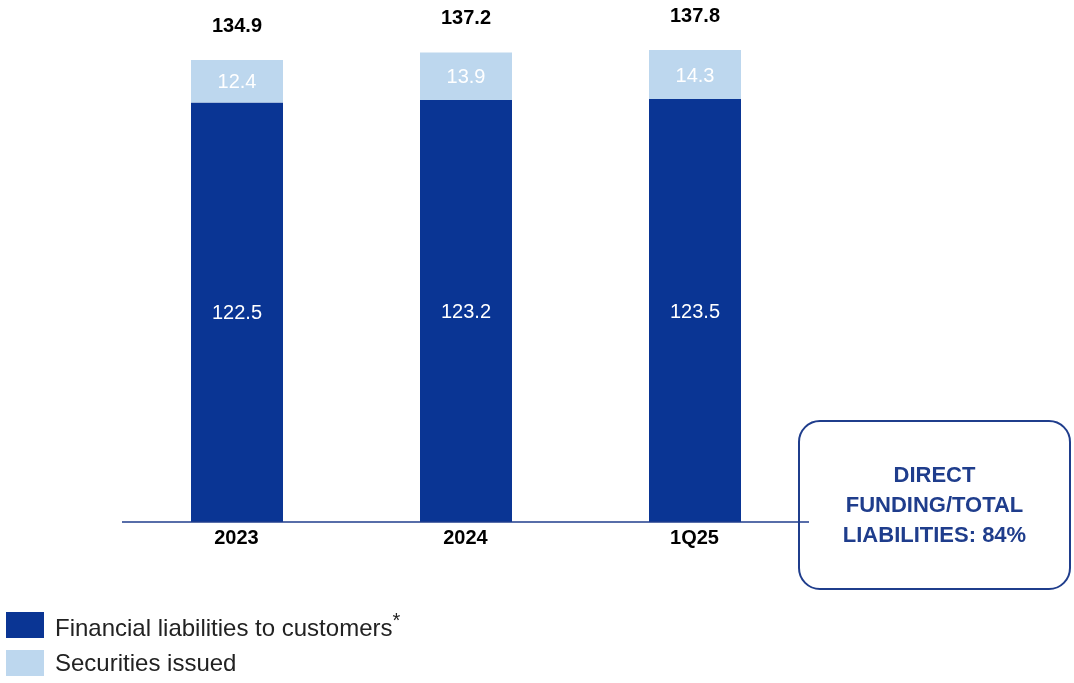 The height and width of the screenshot is (683, 1074). I want to click on data-label: 12.4, so click(237, 81).